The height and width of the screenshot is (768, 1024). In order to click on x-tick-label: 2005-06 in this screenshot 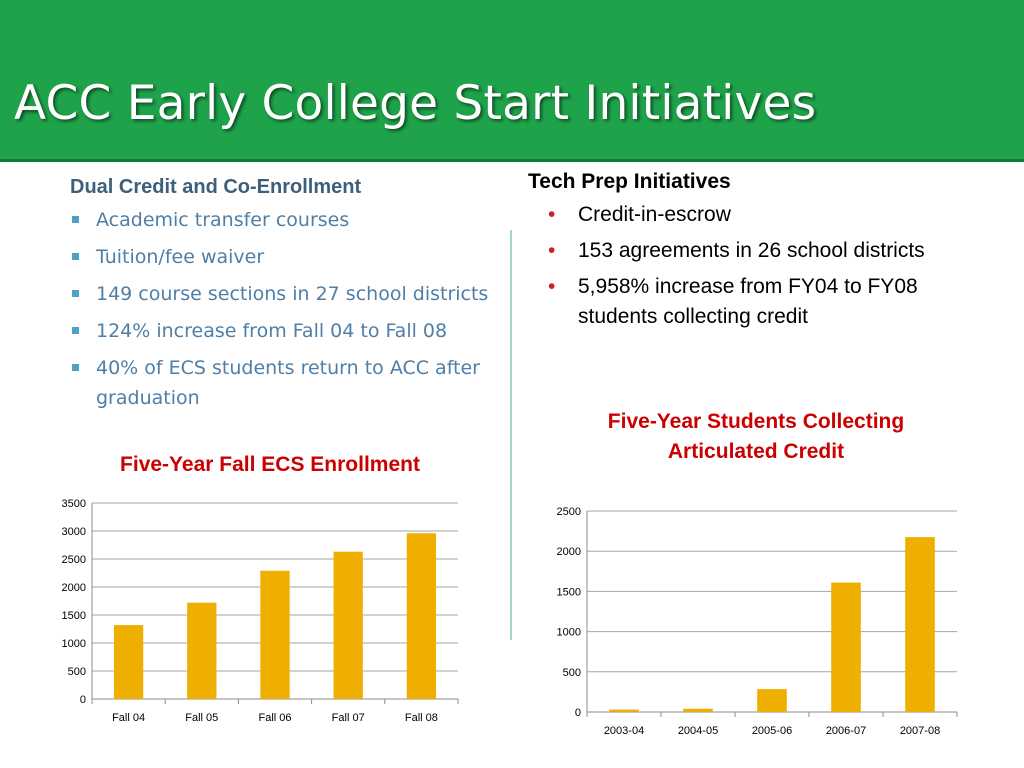, I will do `click(772, 731)`.